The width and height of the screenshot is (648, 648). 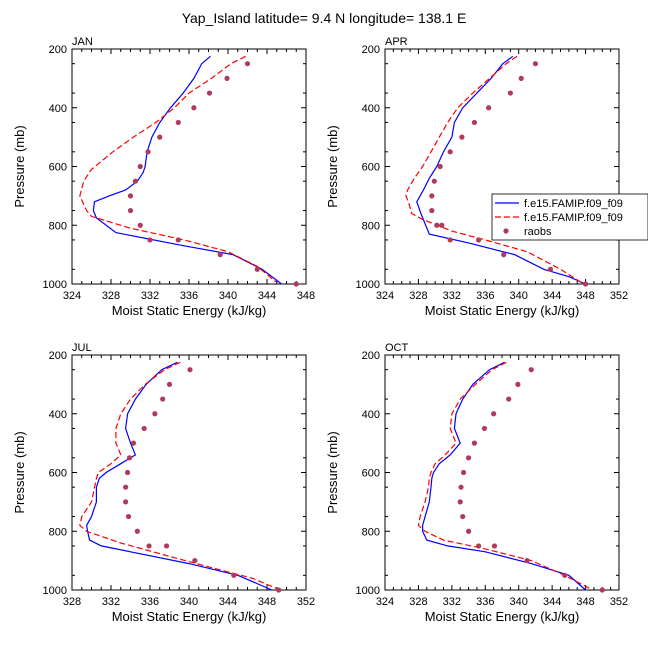 I want to click on x-tick-label: 324, so click(x=385, y=602).